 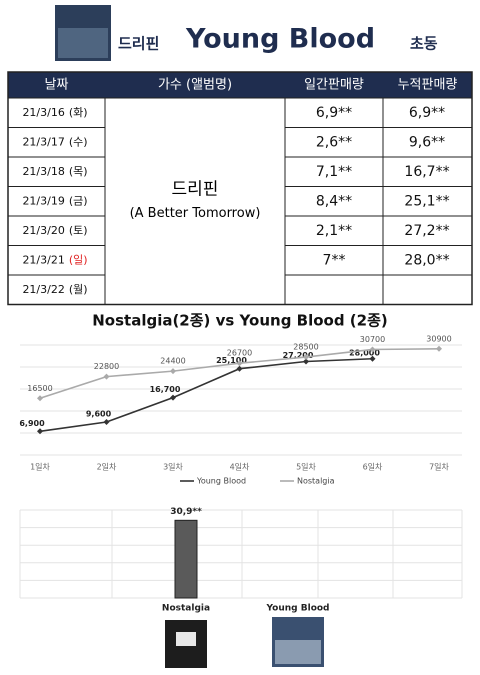 I want to click on daily-cell: 6,9**, so click(x=334, y=113).